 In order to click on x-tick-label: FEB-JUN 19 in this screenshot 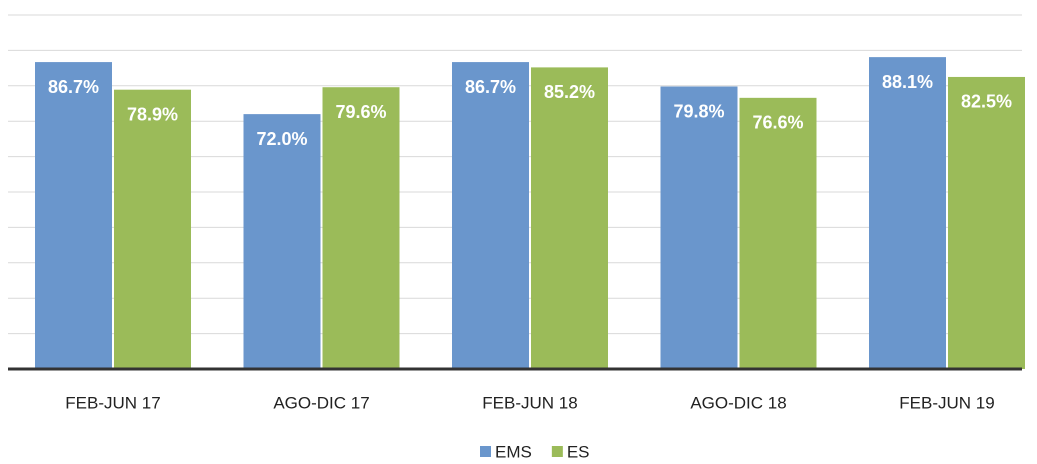, I will do `click(946, 402)`.